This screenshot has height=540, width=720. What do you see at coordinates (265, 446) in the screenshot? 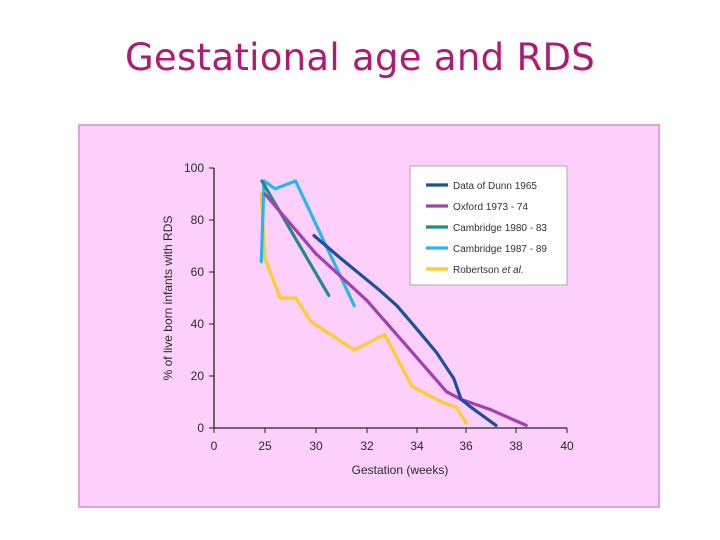
I see `x-tick-label: 25` at bounding box center [265, 446].